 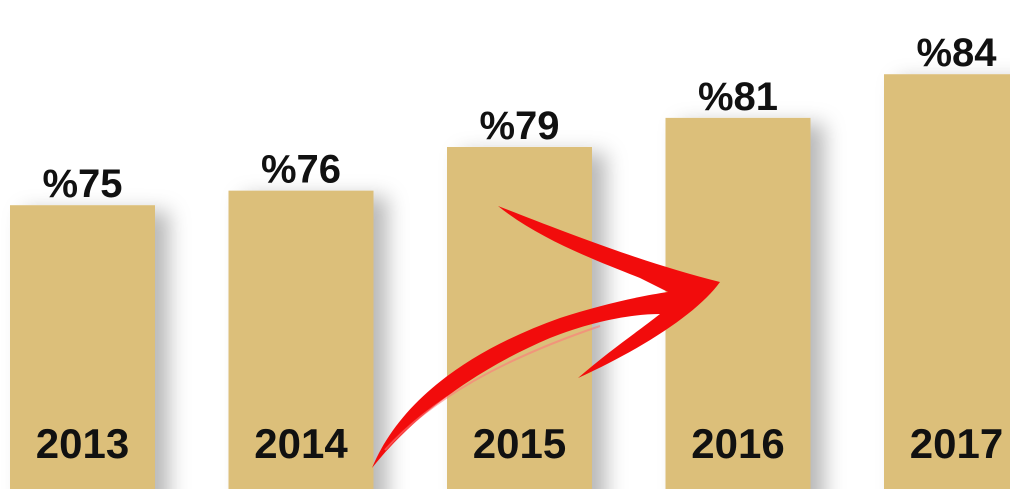 What do you see at coordinates (738, 97) in the screenshot?
I see `value-label: %81` at bounding box center [738, 97].